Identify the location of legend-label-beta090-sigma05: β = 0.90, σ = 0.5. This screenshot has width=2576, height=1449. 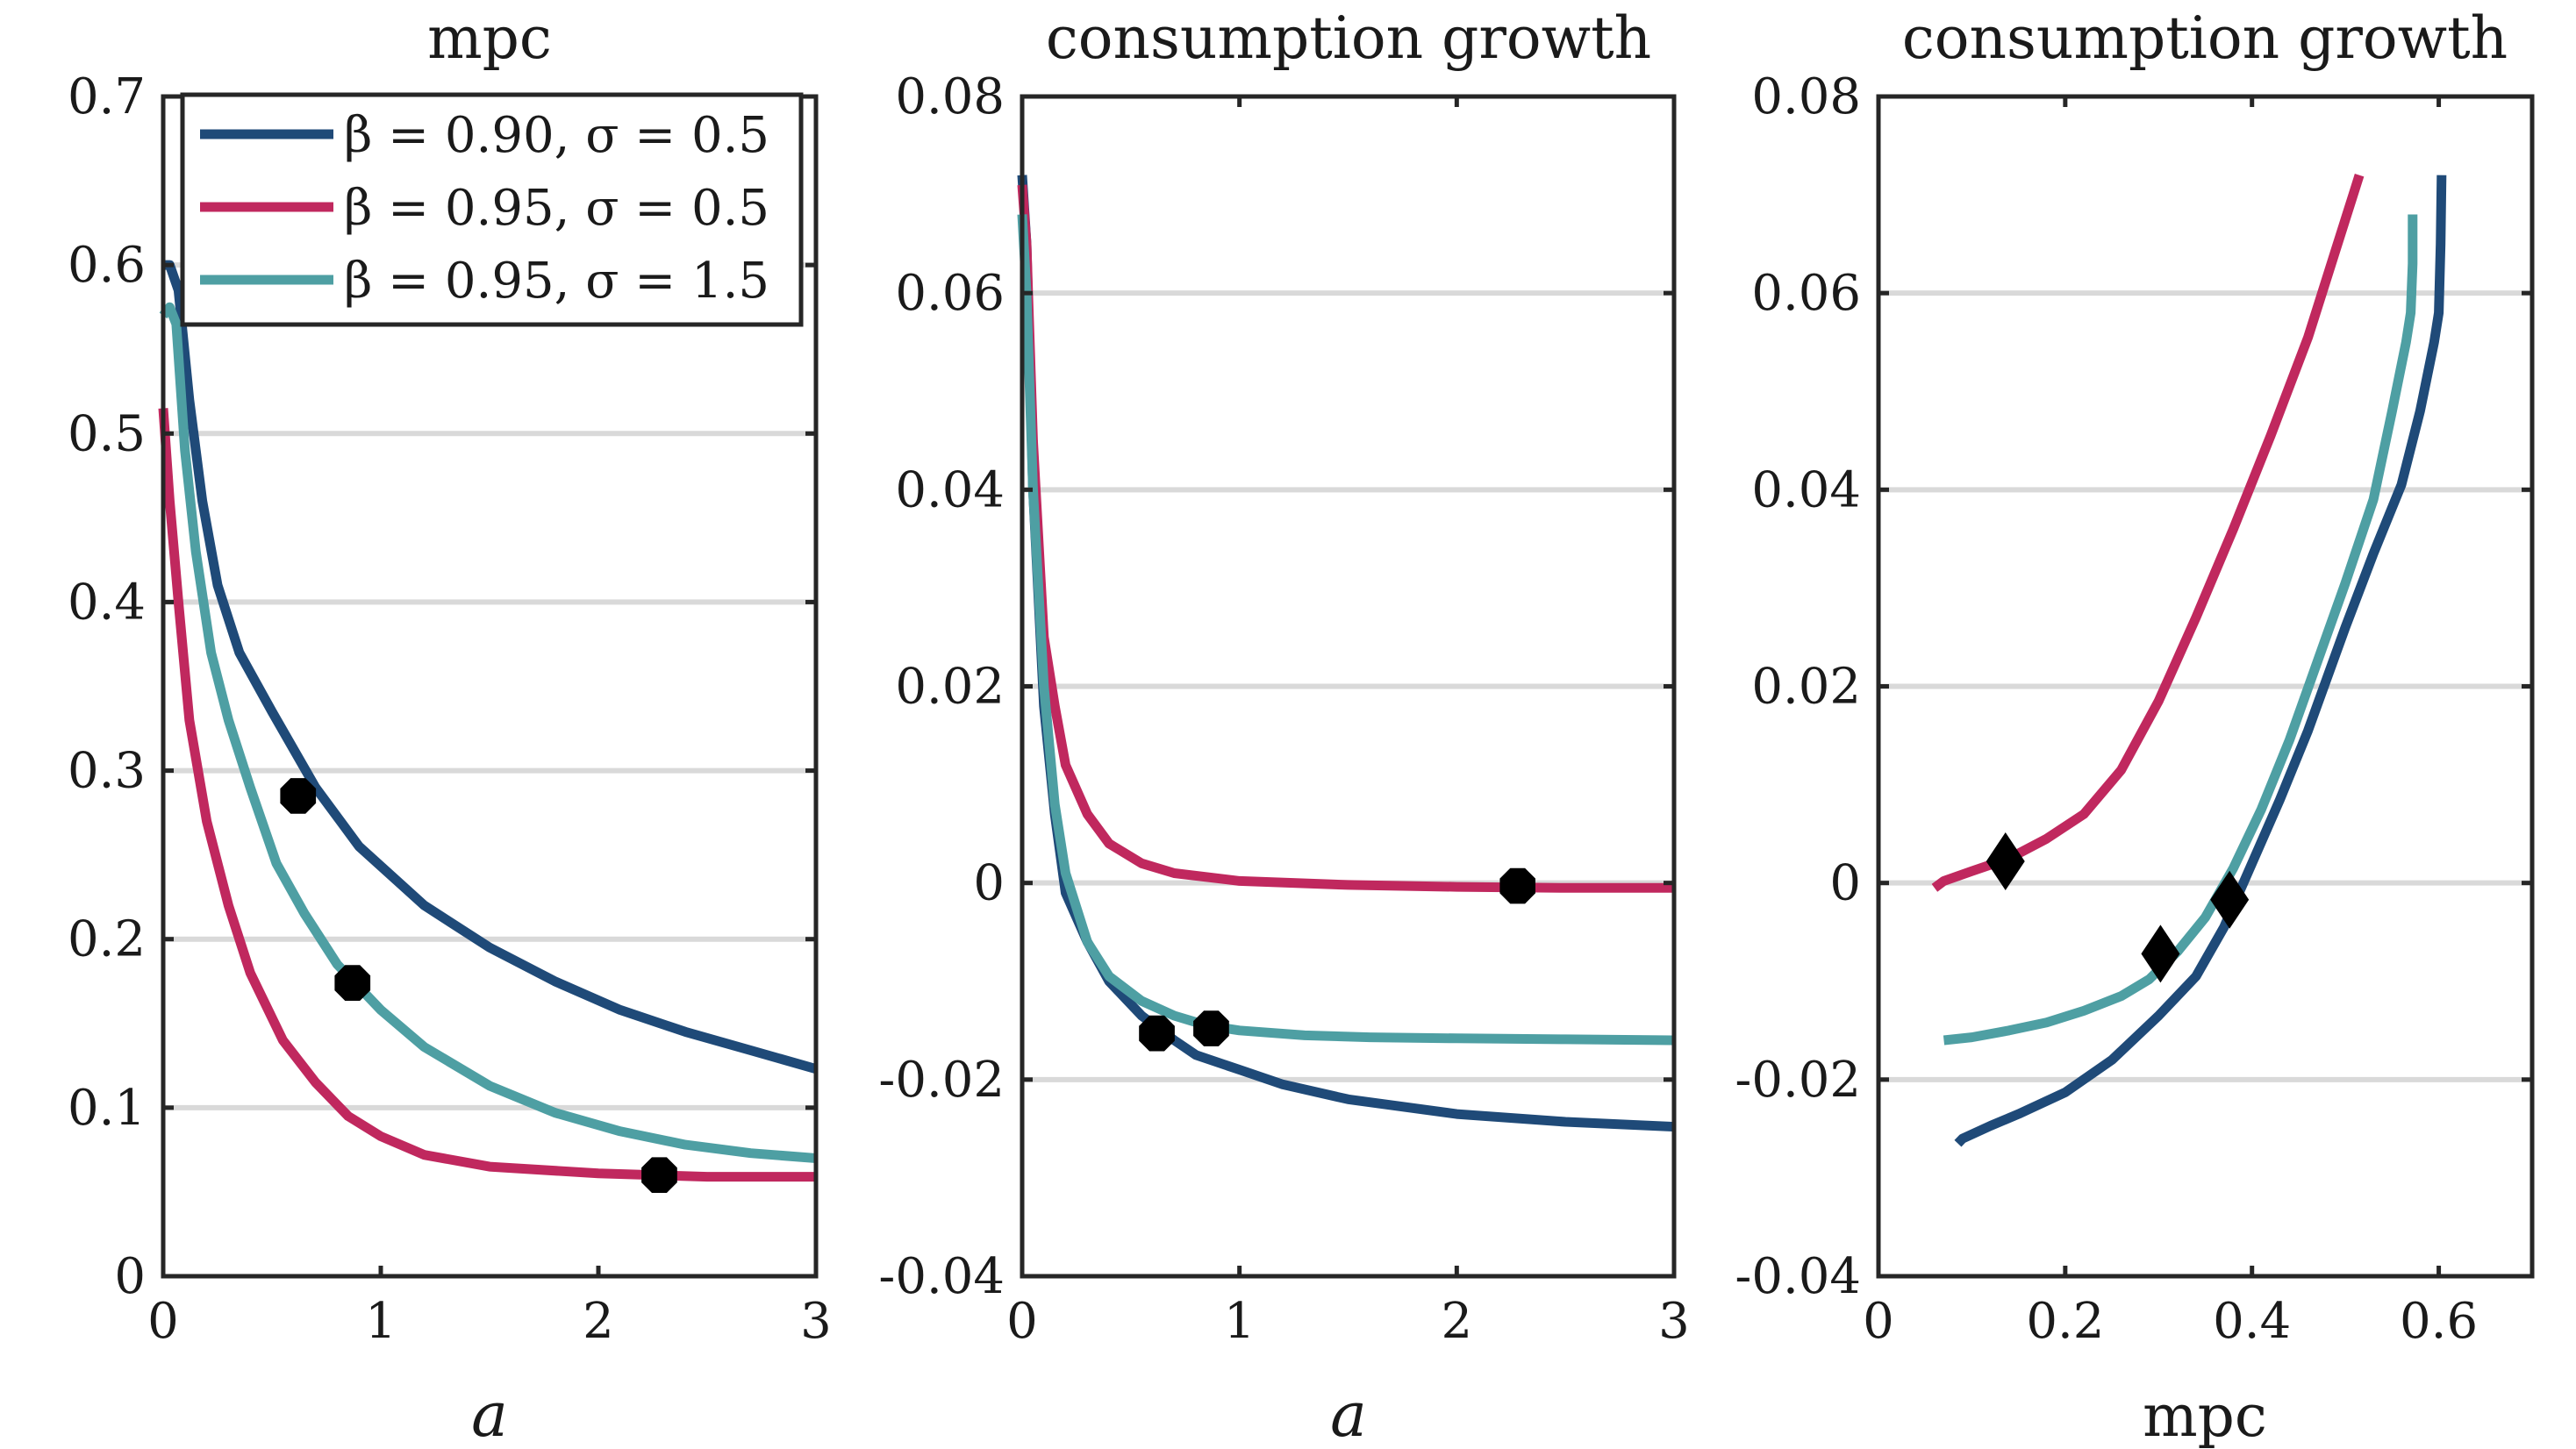
(556, 135).